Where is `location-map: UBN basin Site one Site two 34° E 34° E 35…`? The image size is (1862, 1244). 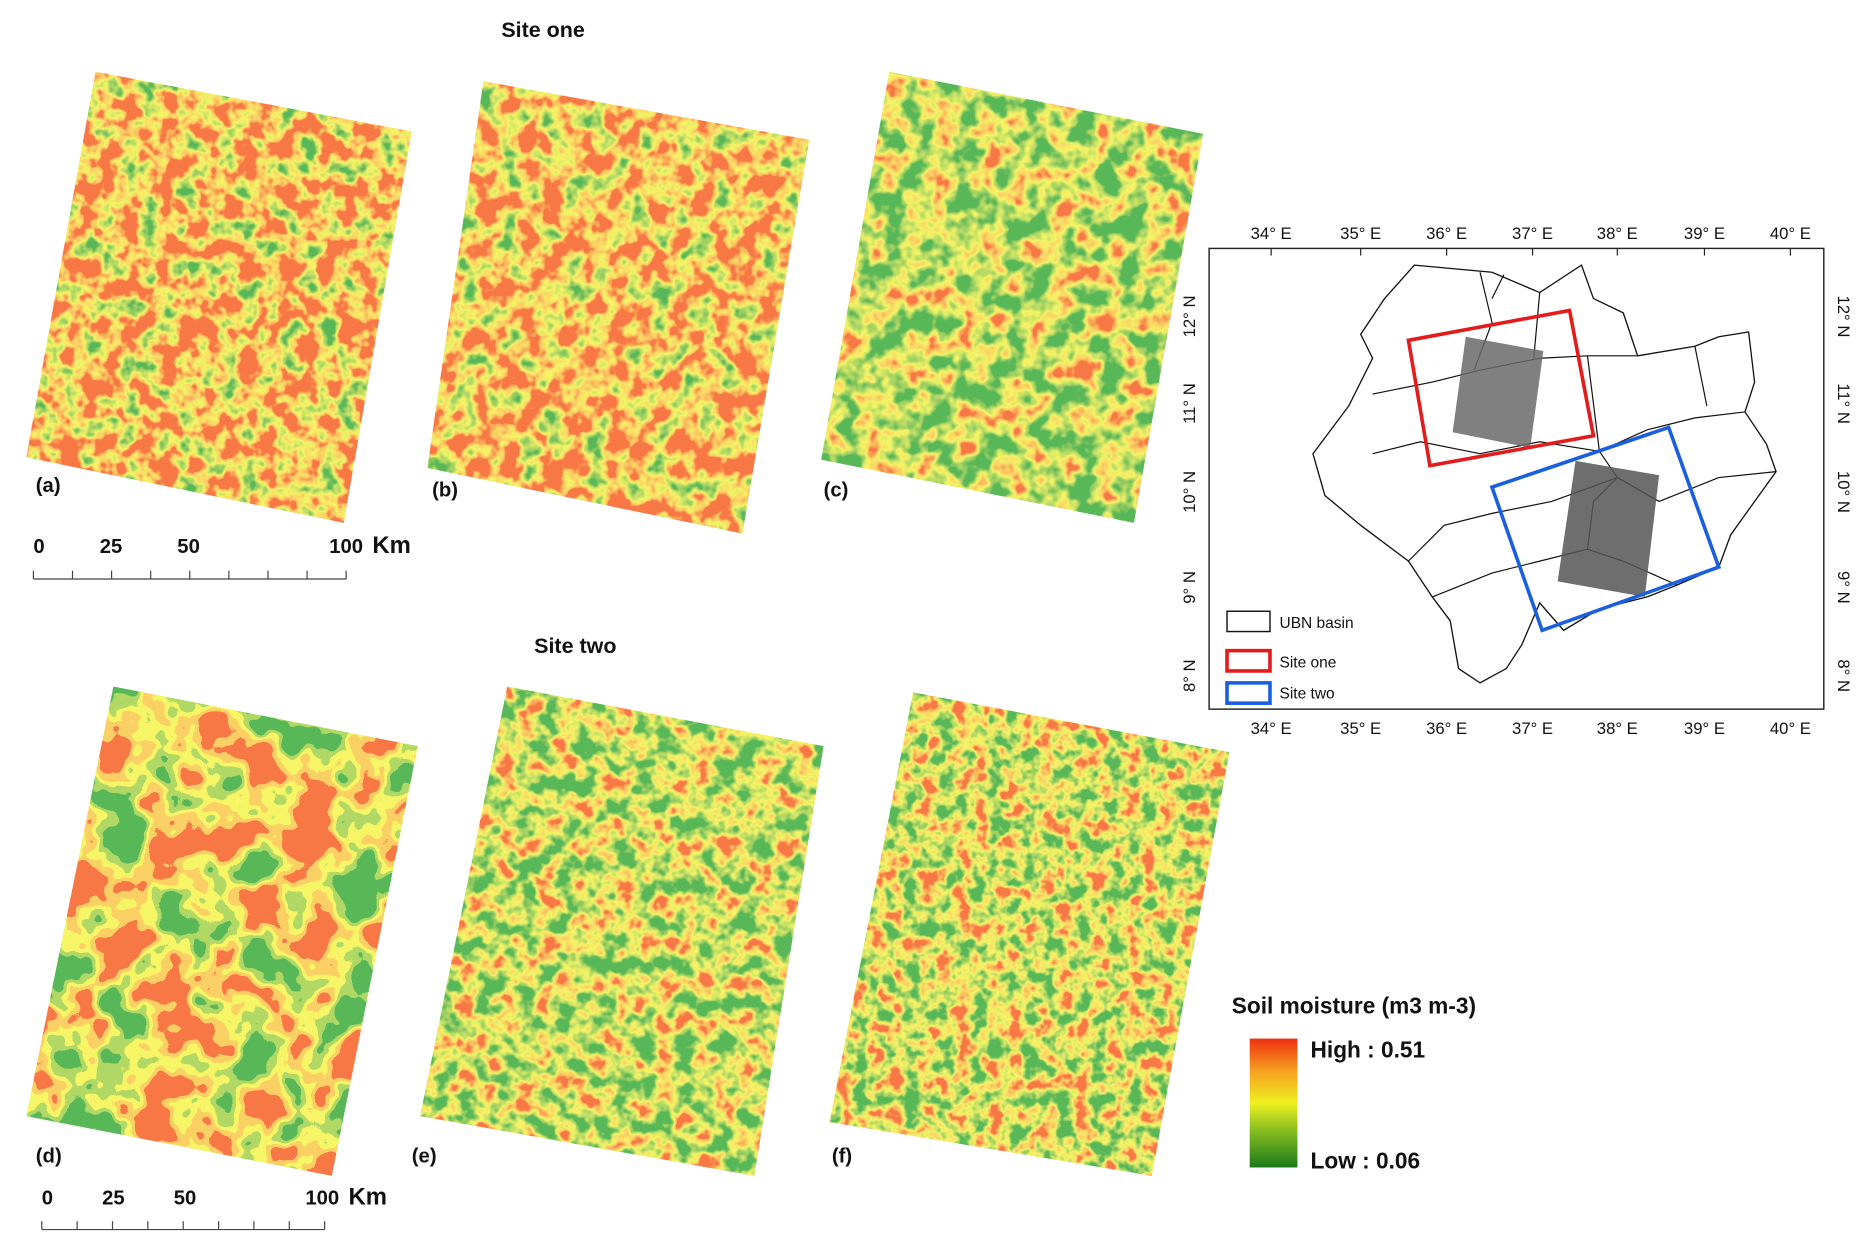
location-map: UBN basin Site one Site two 34° E 34° E 35… is located at coordinates (1516, 481).